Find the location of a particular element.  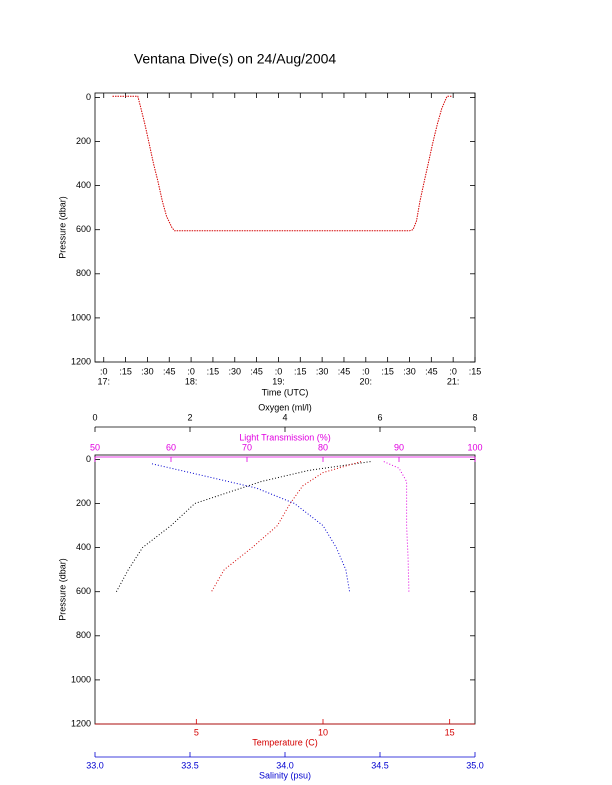

x-tick-label: 90 is located at coordinates (399, 447).